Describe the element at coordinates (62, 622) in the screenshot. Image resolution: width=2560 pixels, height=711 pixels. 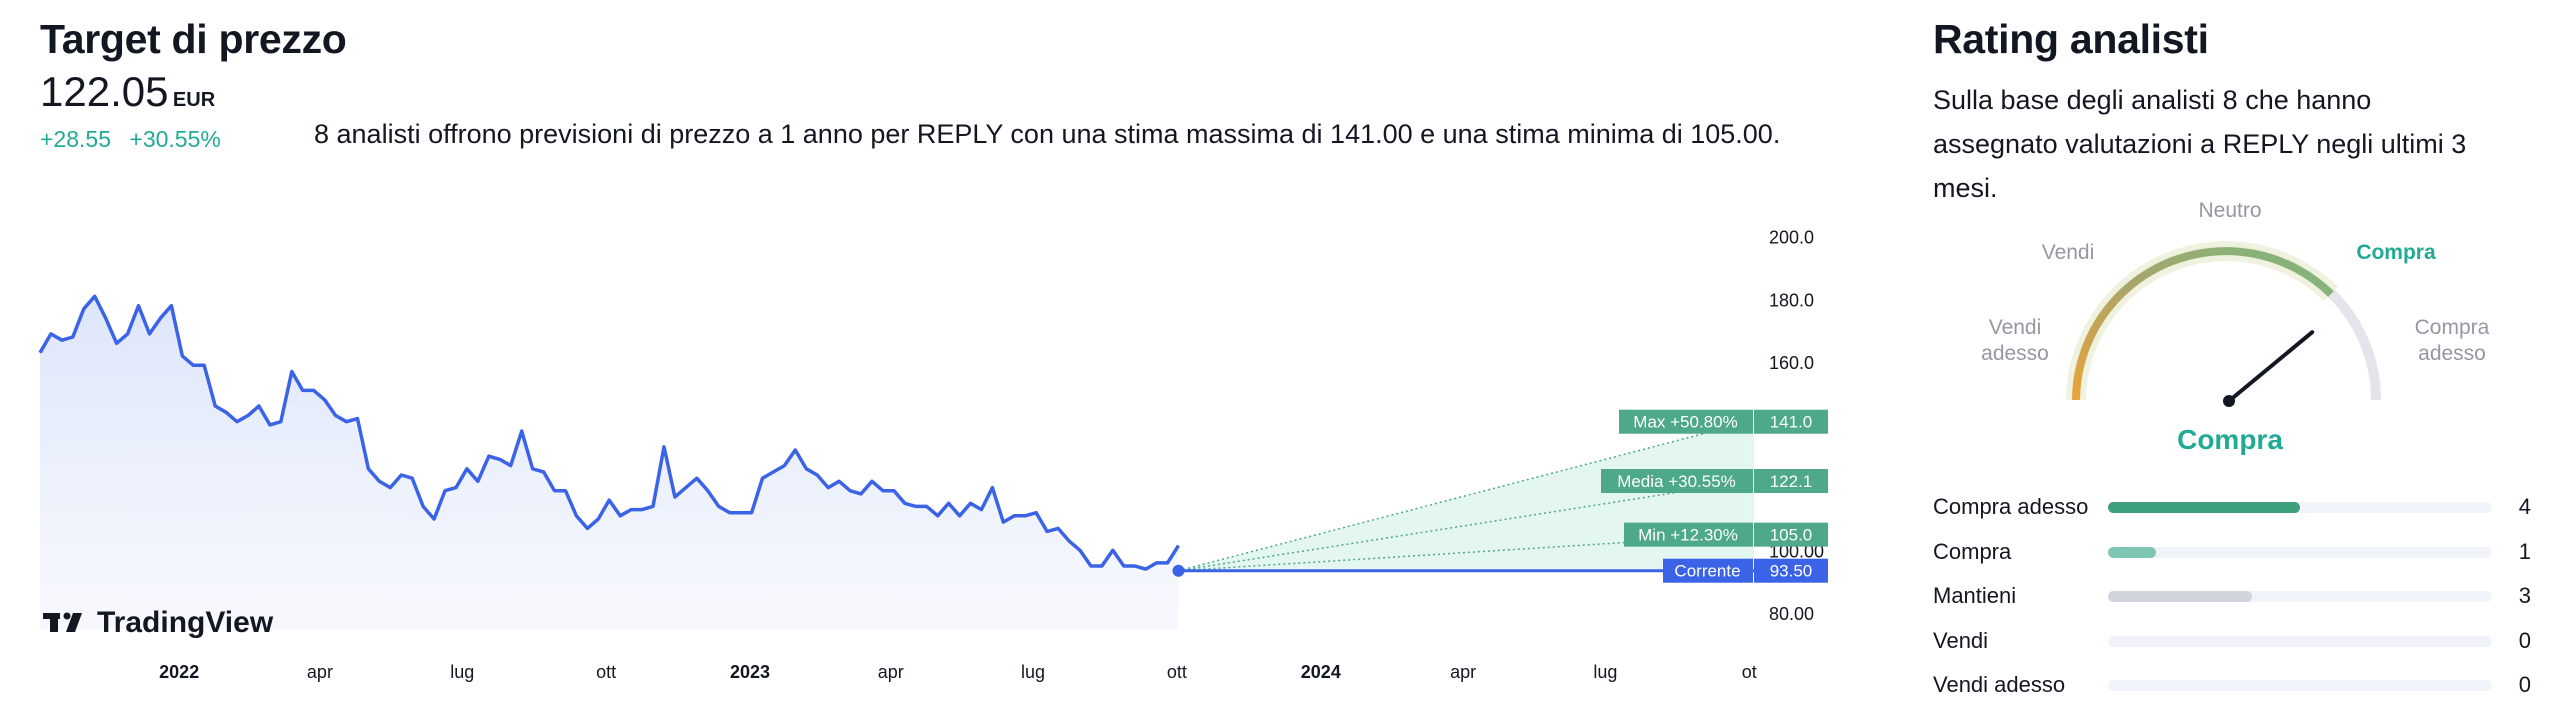
I see `tradingview-mark-icon` at that location.